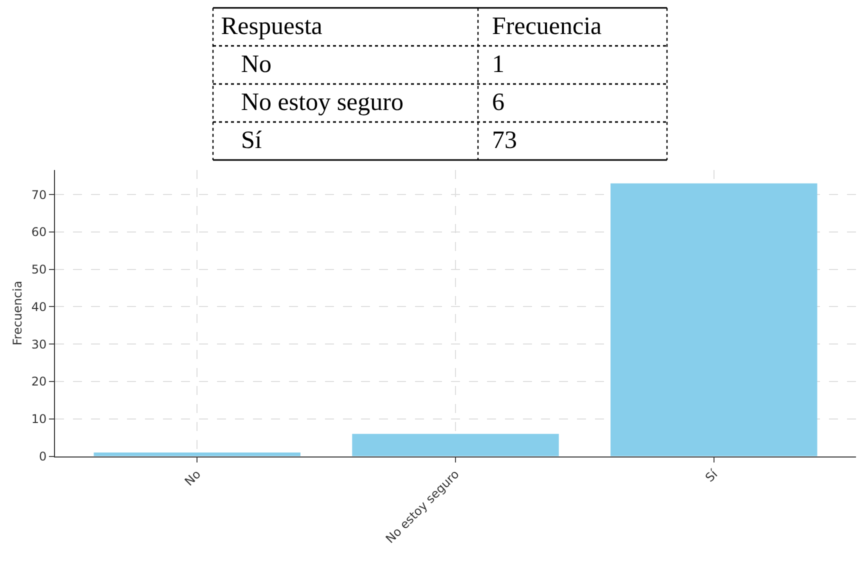 This screenshot has height=565, width=858. What do you see at coordinates (39, 232) in the screenshot?
I see `y-tick-label: 60` at bounding box center [39, 232].